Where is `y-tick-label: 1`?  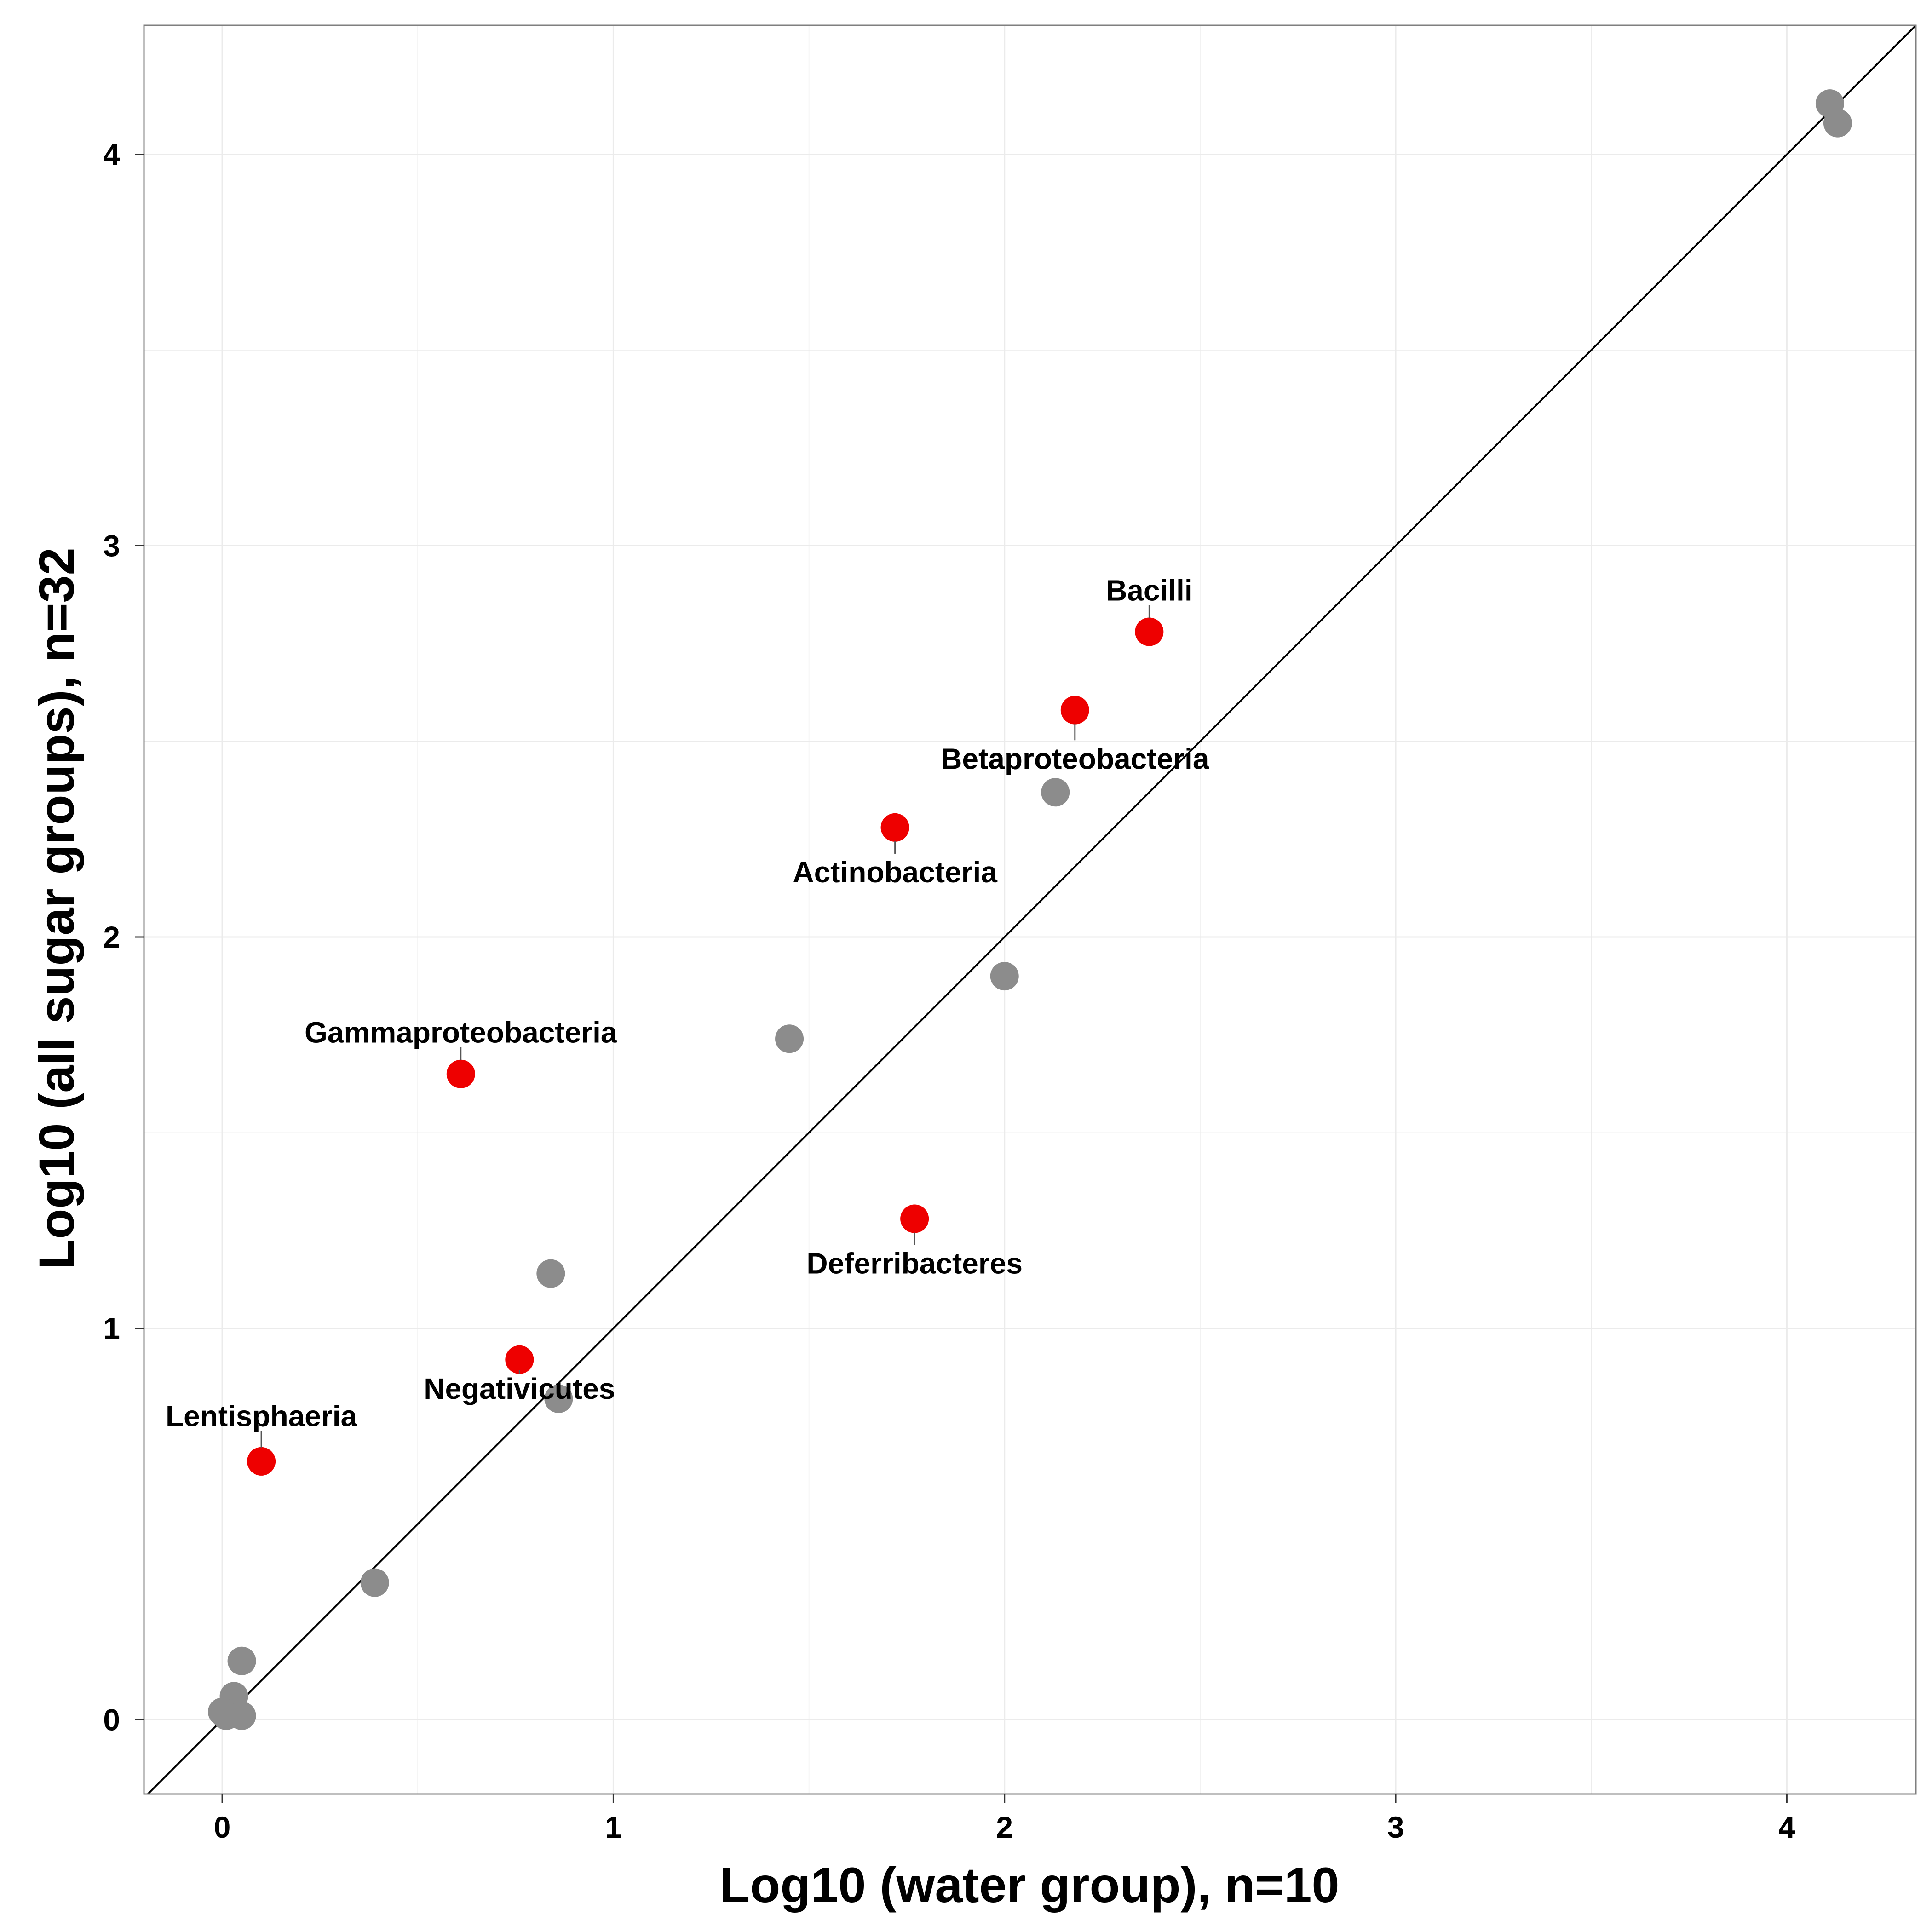 y-tick-label: 1 is located at coordinates (111, 1328).